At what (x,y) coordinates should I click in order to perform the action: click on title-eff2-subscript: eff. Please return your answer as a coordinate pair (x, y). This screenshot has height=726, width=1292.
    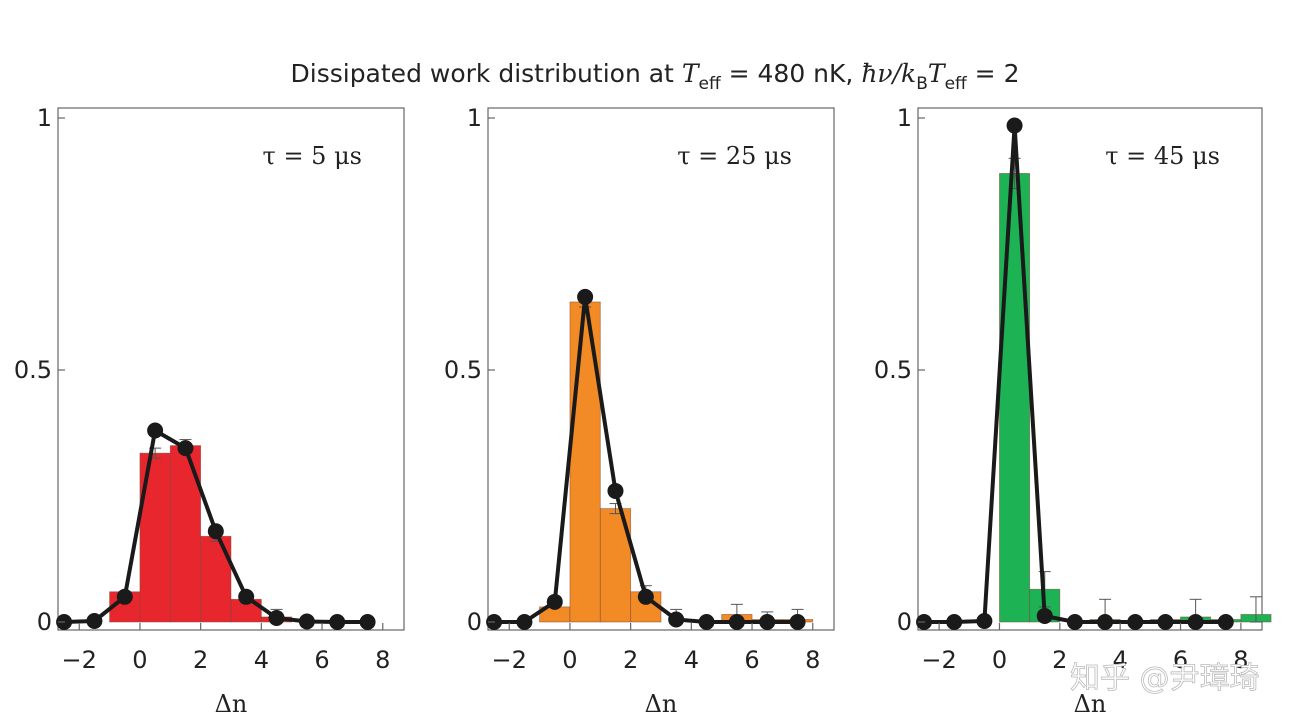
    Looking at the image, I should click on (956, 84).